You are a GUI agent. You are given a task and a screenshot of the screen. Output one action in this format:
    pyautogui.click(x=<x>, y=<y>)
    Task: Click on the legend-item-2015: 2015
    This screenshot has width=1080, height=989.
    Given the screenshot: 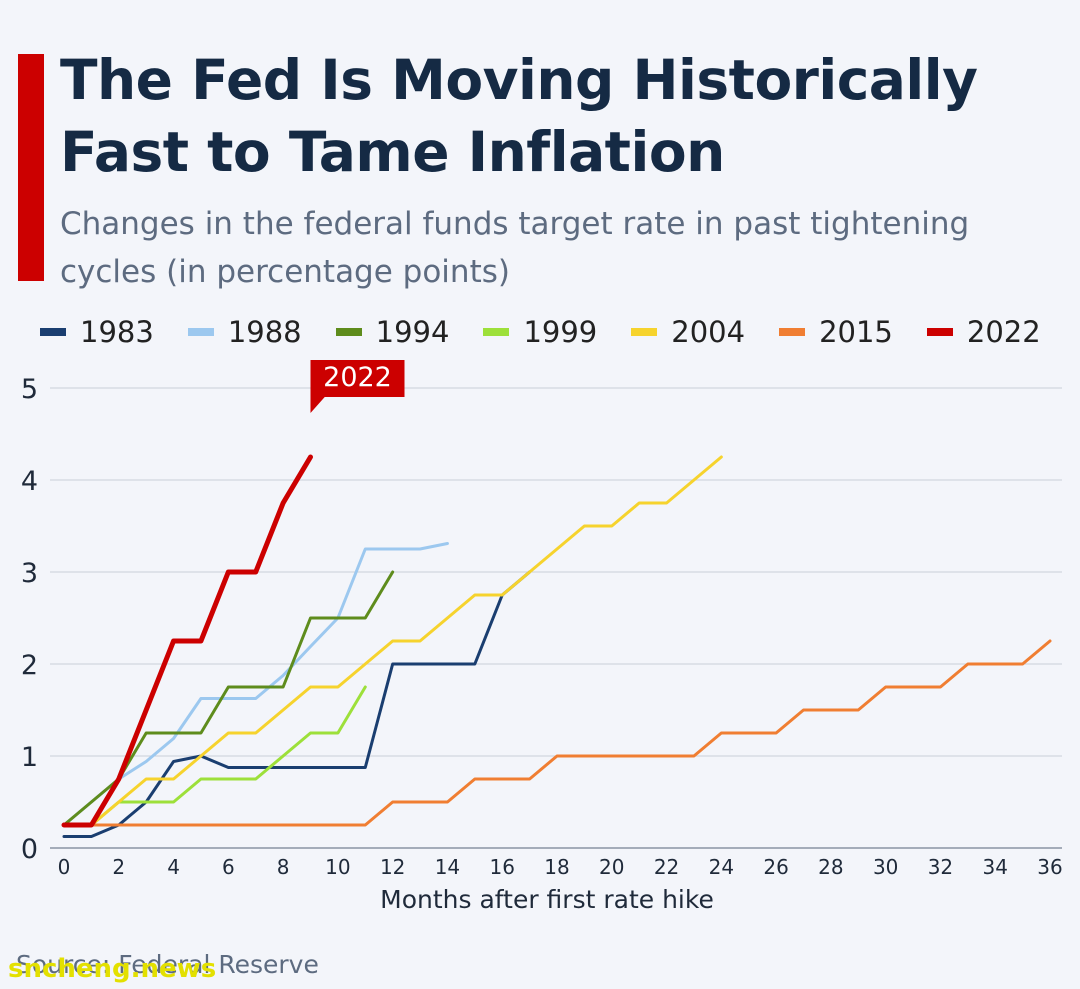 What is the action you would take?
    pyautogui.click(x=836, y=332)
    